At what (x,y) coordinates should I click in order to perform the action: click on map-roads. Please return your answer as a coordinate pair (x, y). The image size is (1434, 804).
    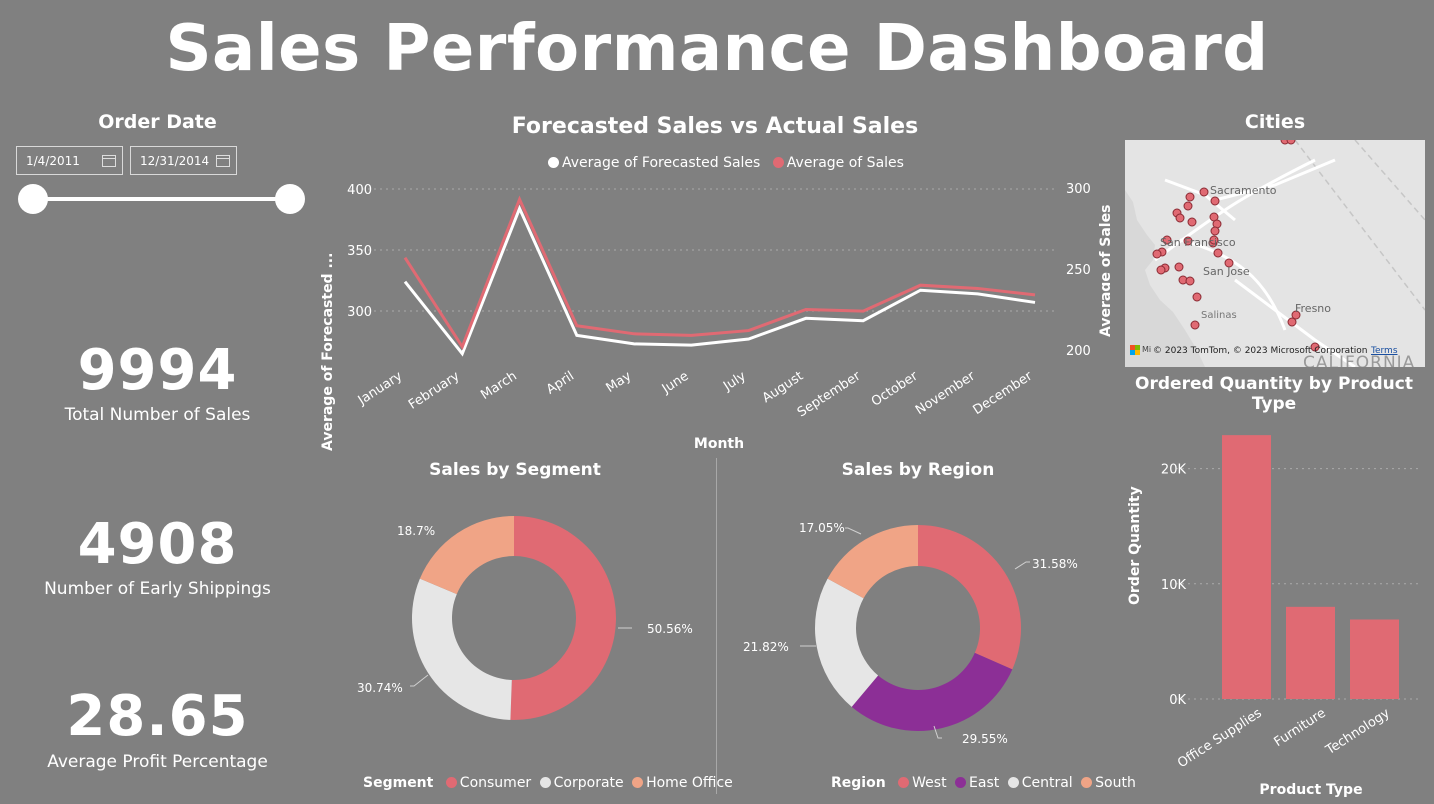
    Looking at the image, I should click on (1255, 262).